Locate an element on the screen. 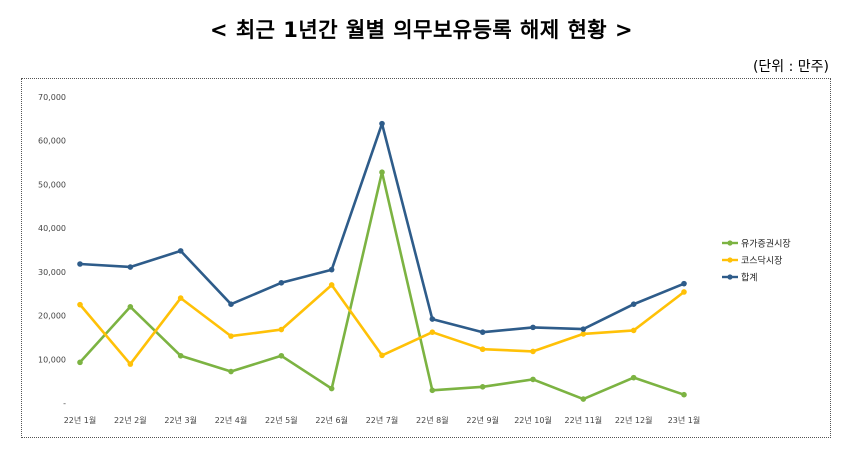  y-tick-label: 60,000 is located at coordinates (52, 141).